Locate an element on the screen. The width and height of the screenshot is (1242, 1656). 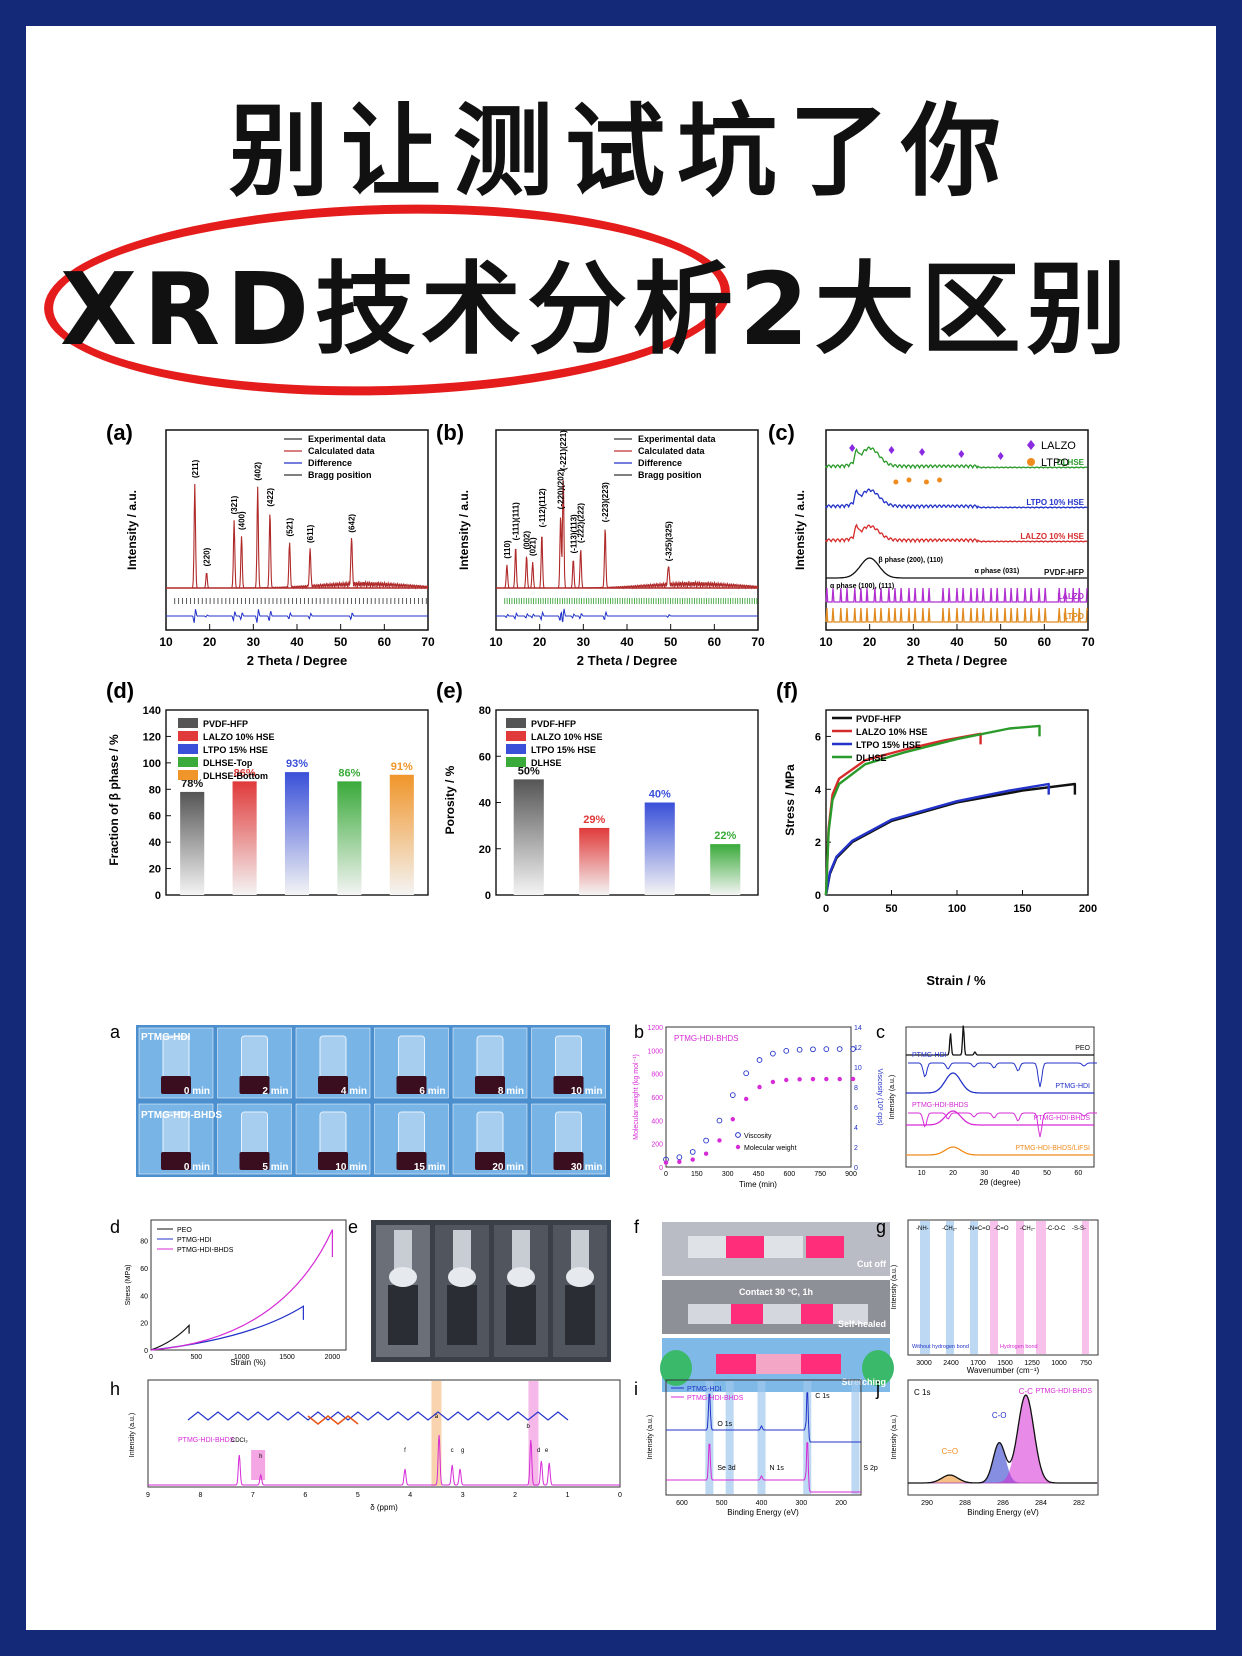
legend-entry: LALZO 10% HSE is located at coordinates (567, 737).